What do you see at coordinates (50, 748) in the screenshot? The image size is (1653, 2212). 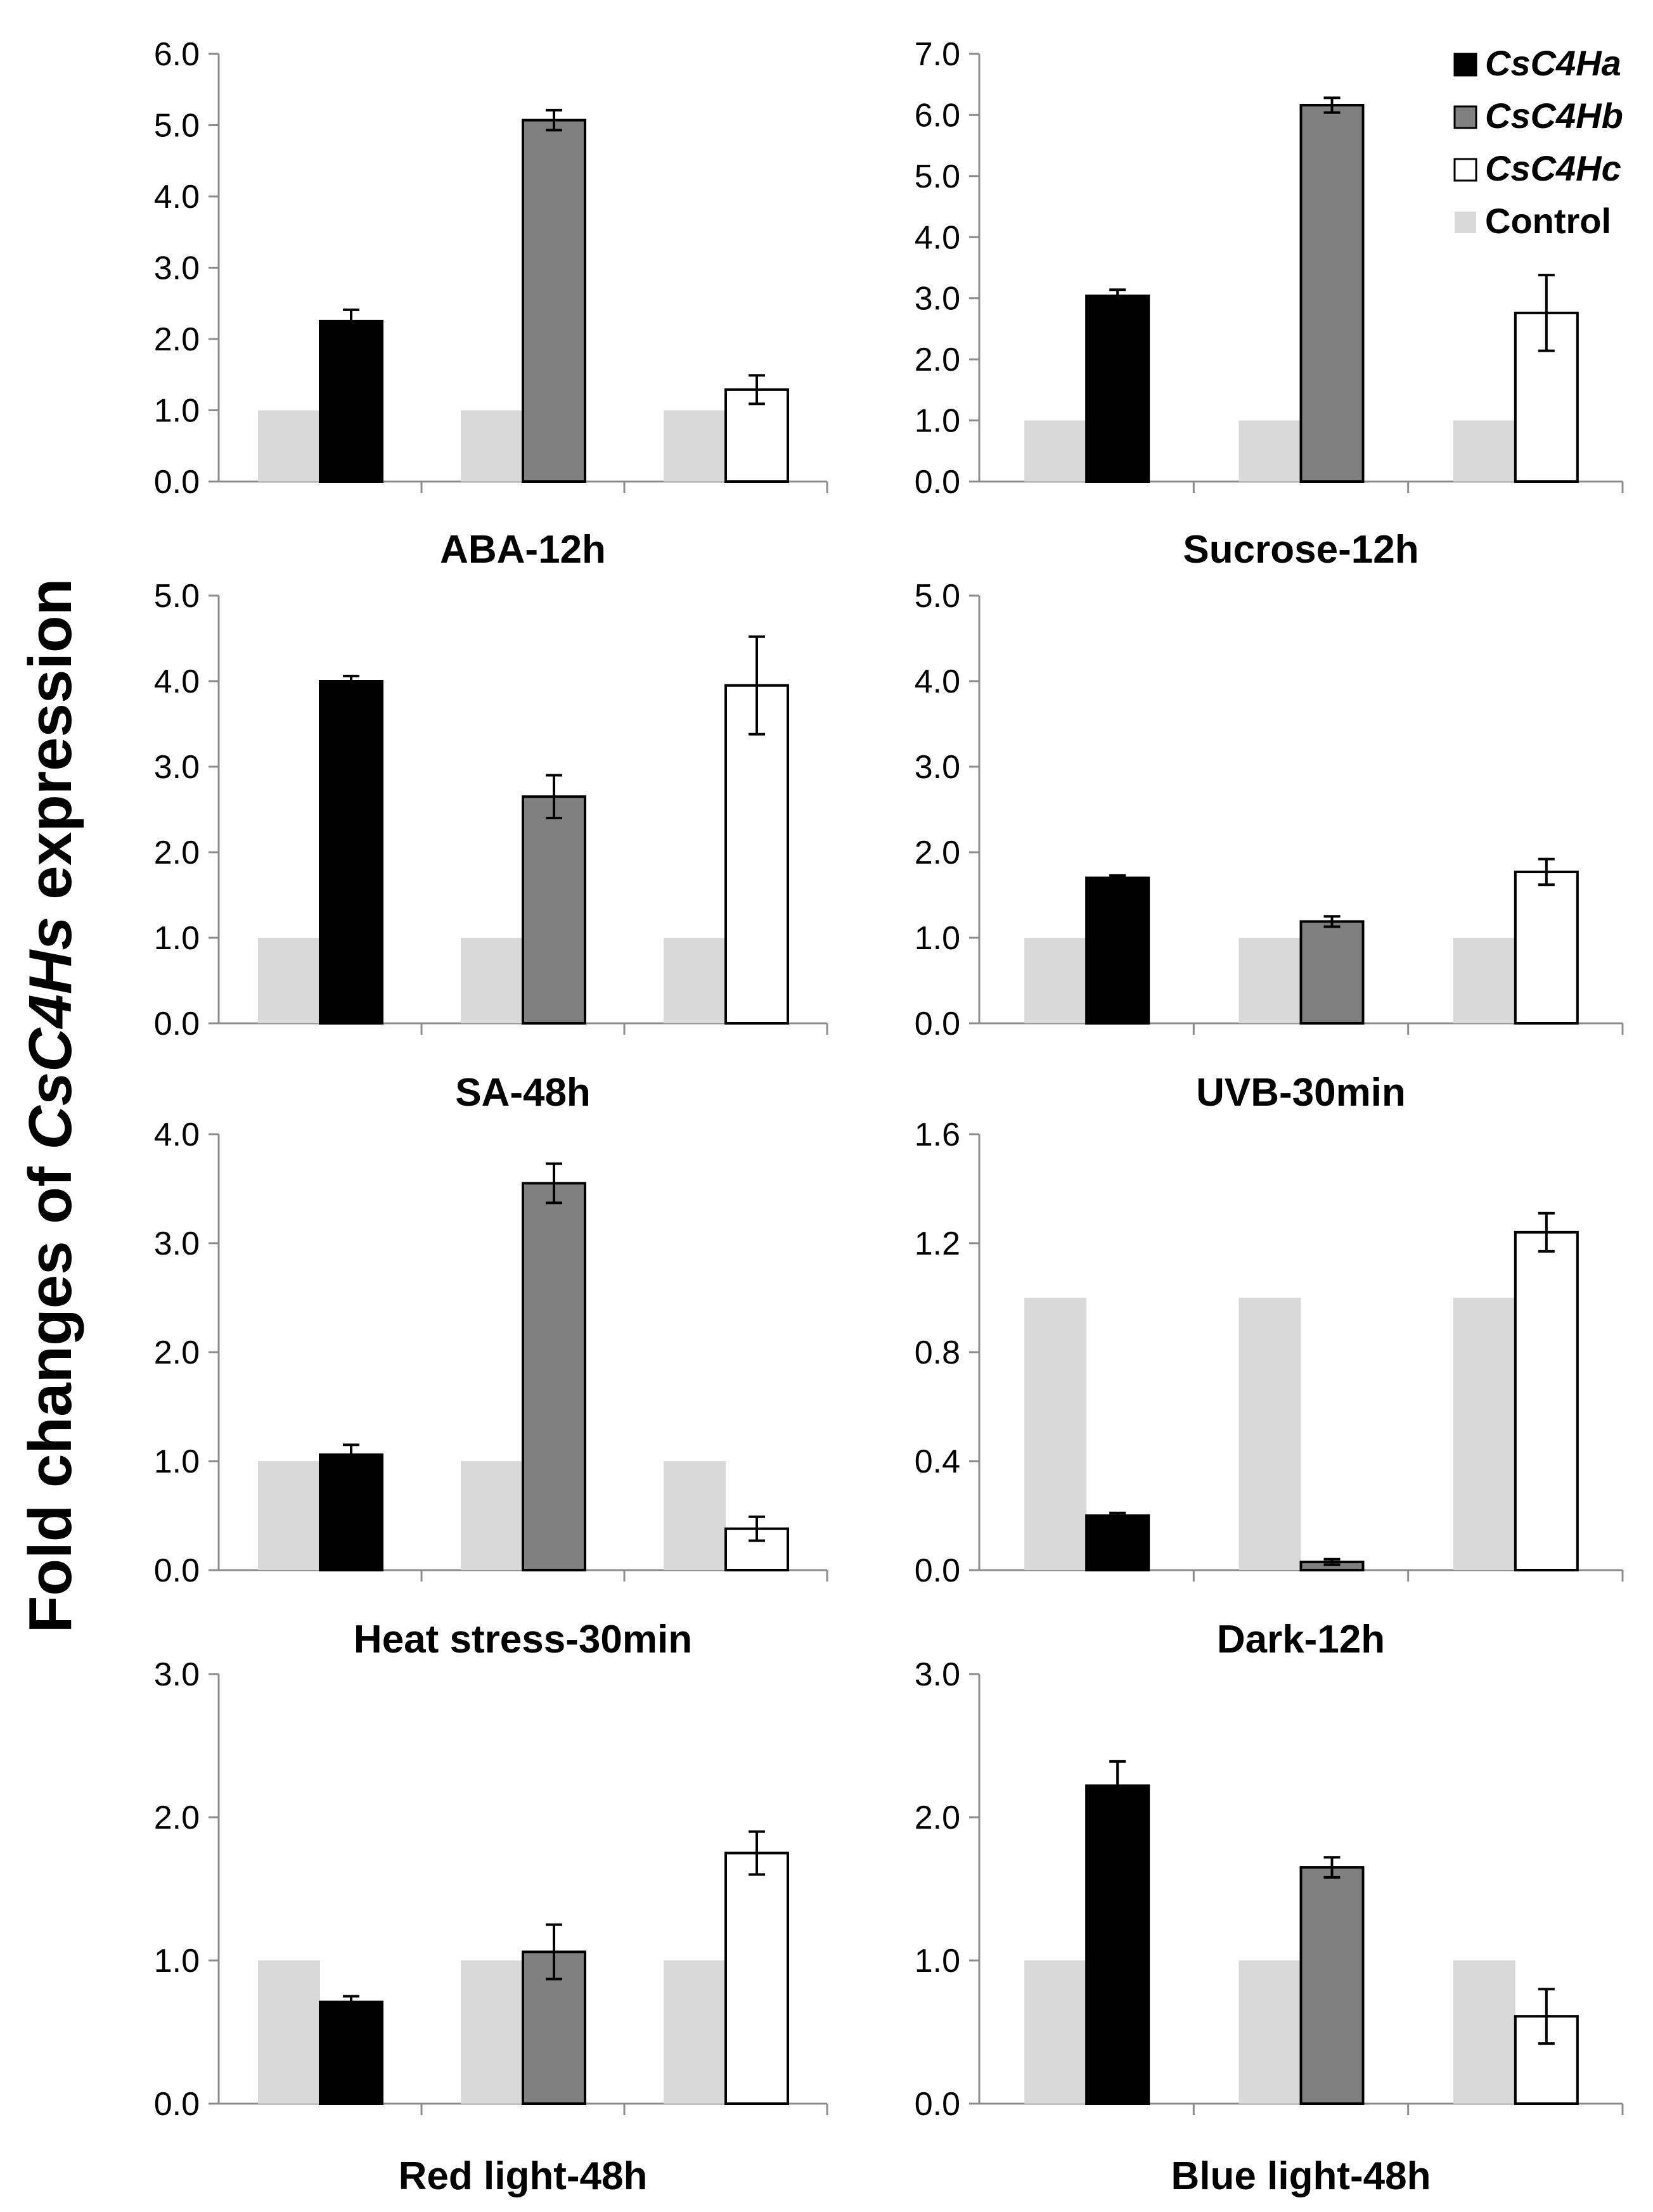 I see `y-axis-label-suffix: expression` at bounding box center [50, 748].